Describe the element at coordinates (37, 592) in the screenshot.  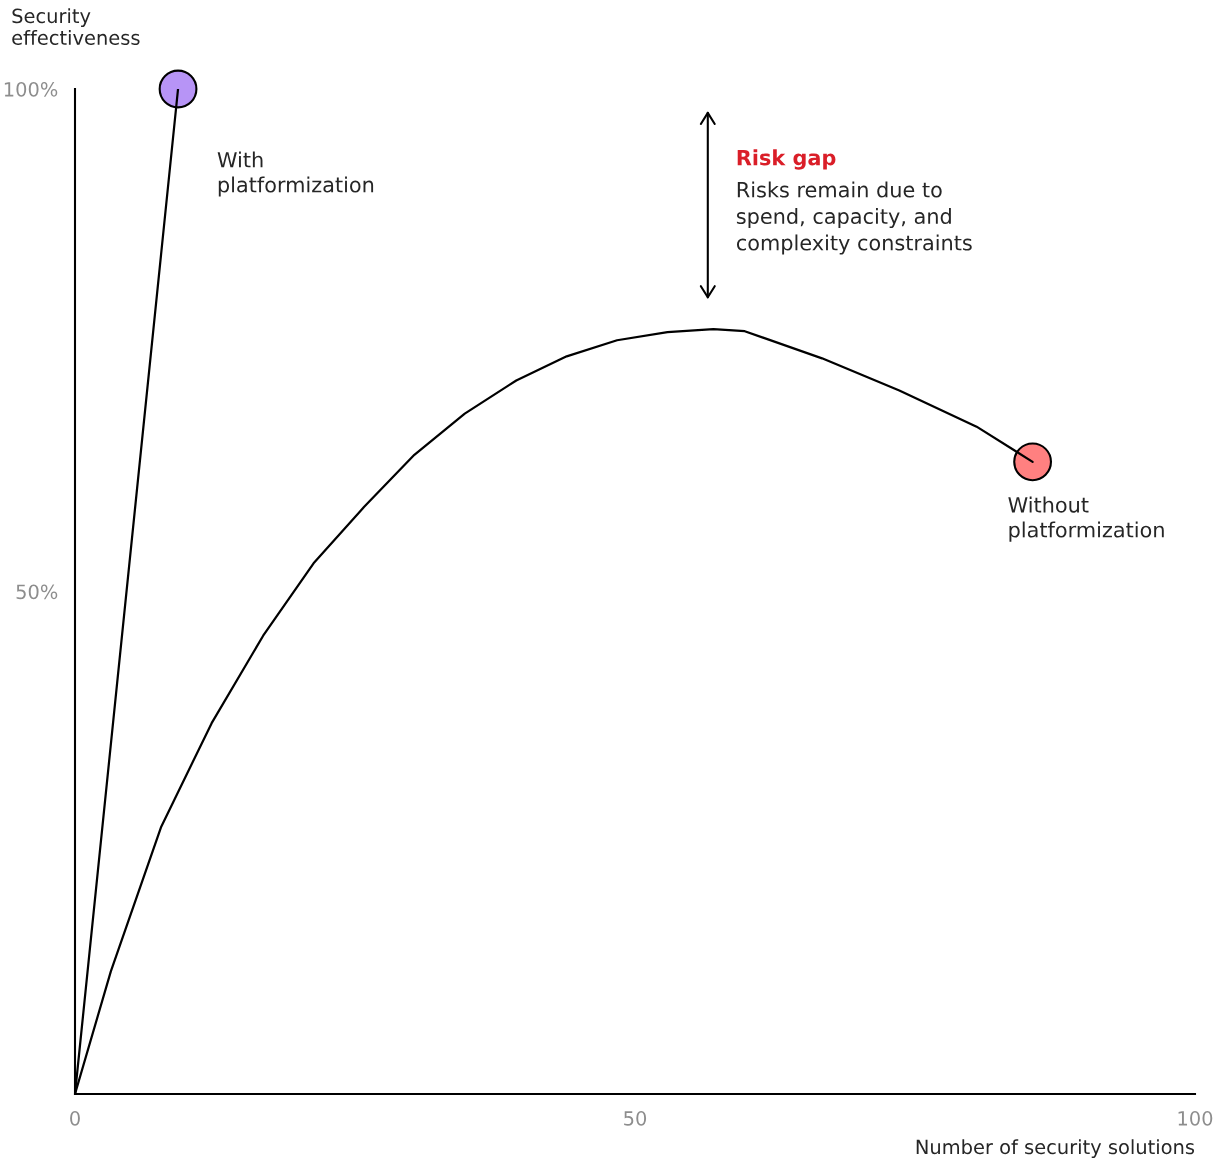
I see `y-tick-label: 50%` at that location.